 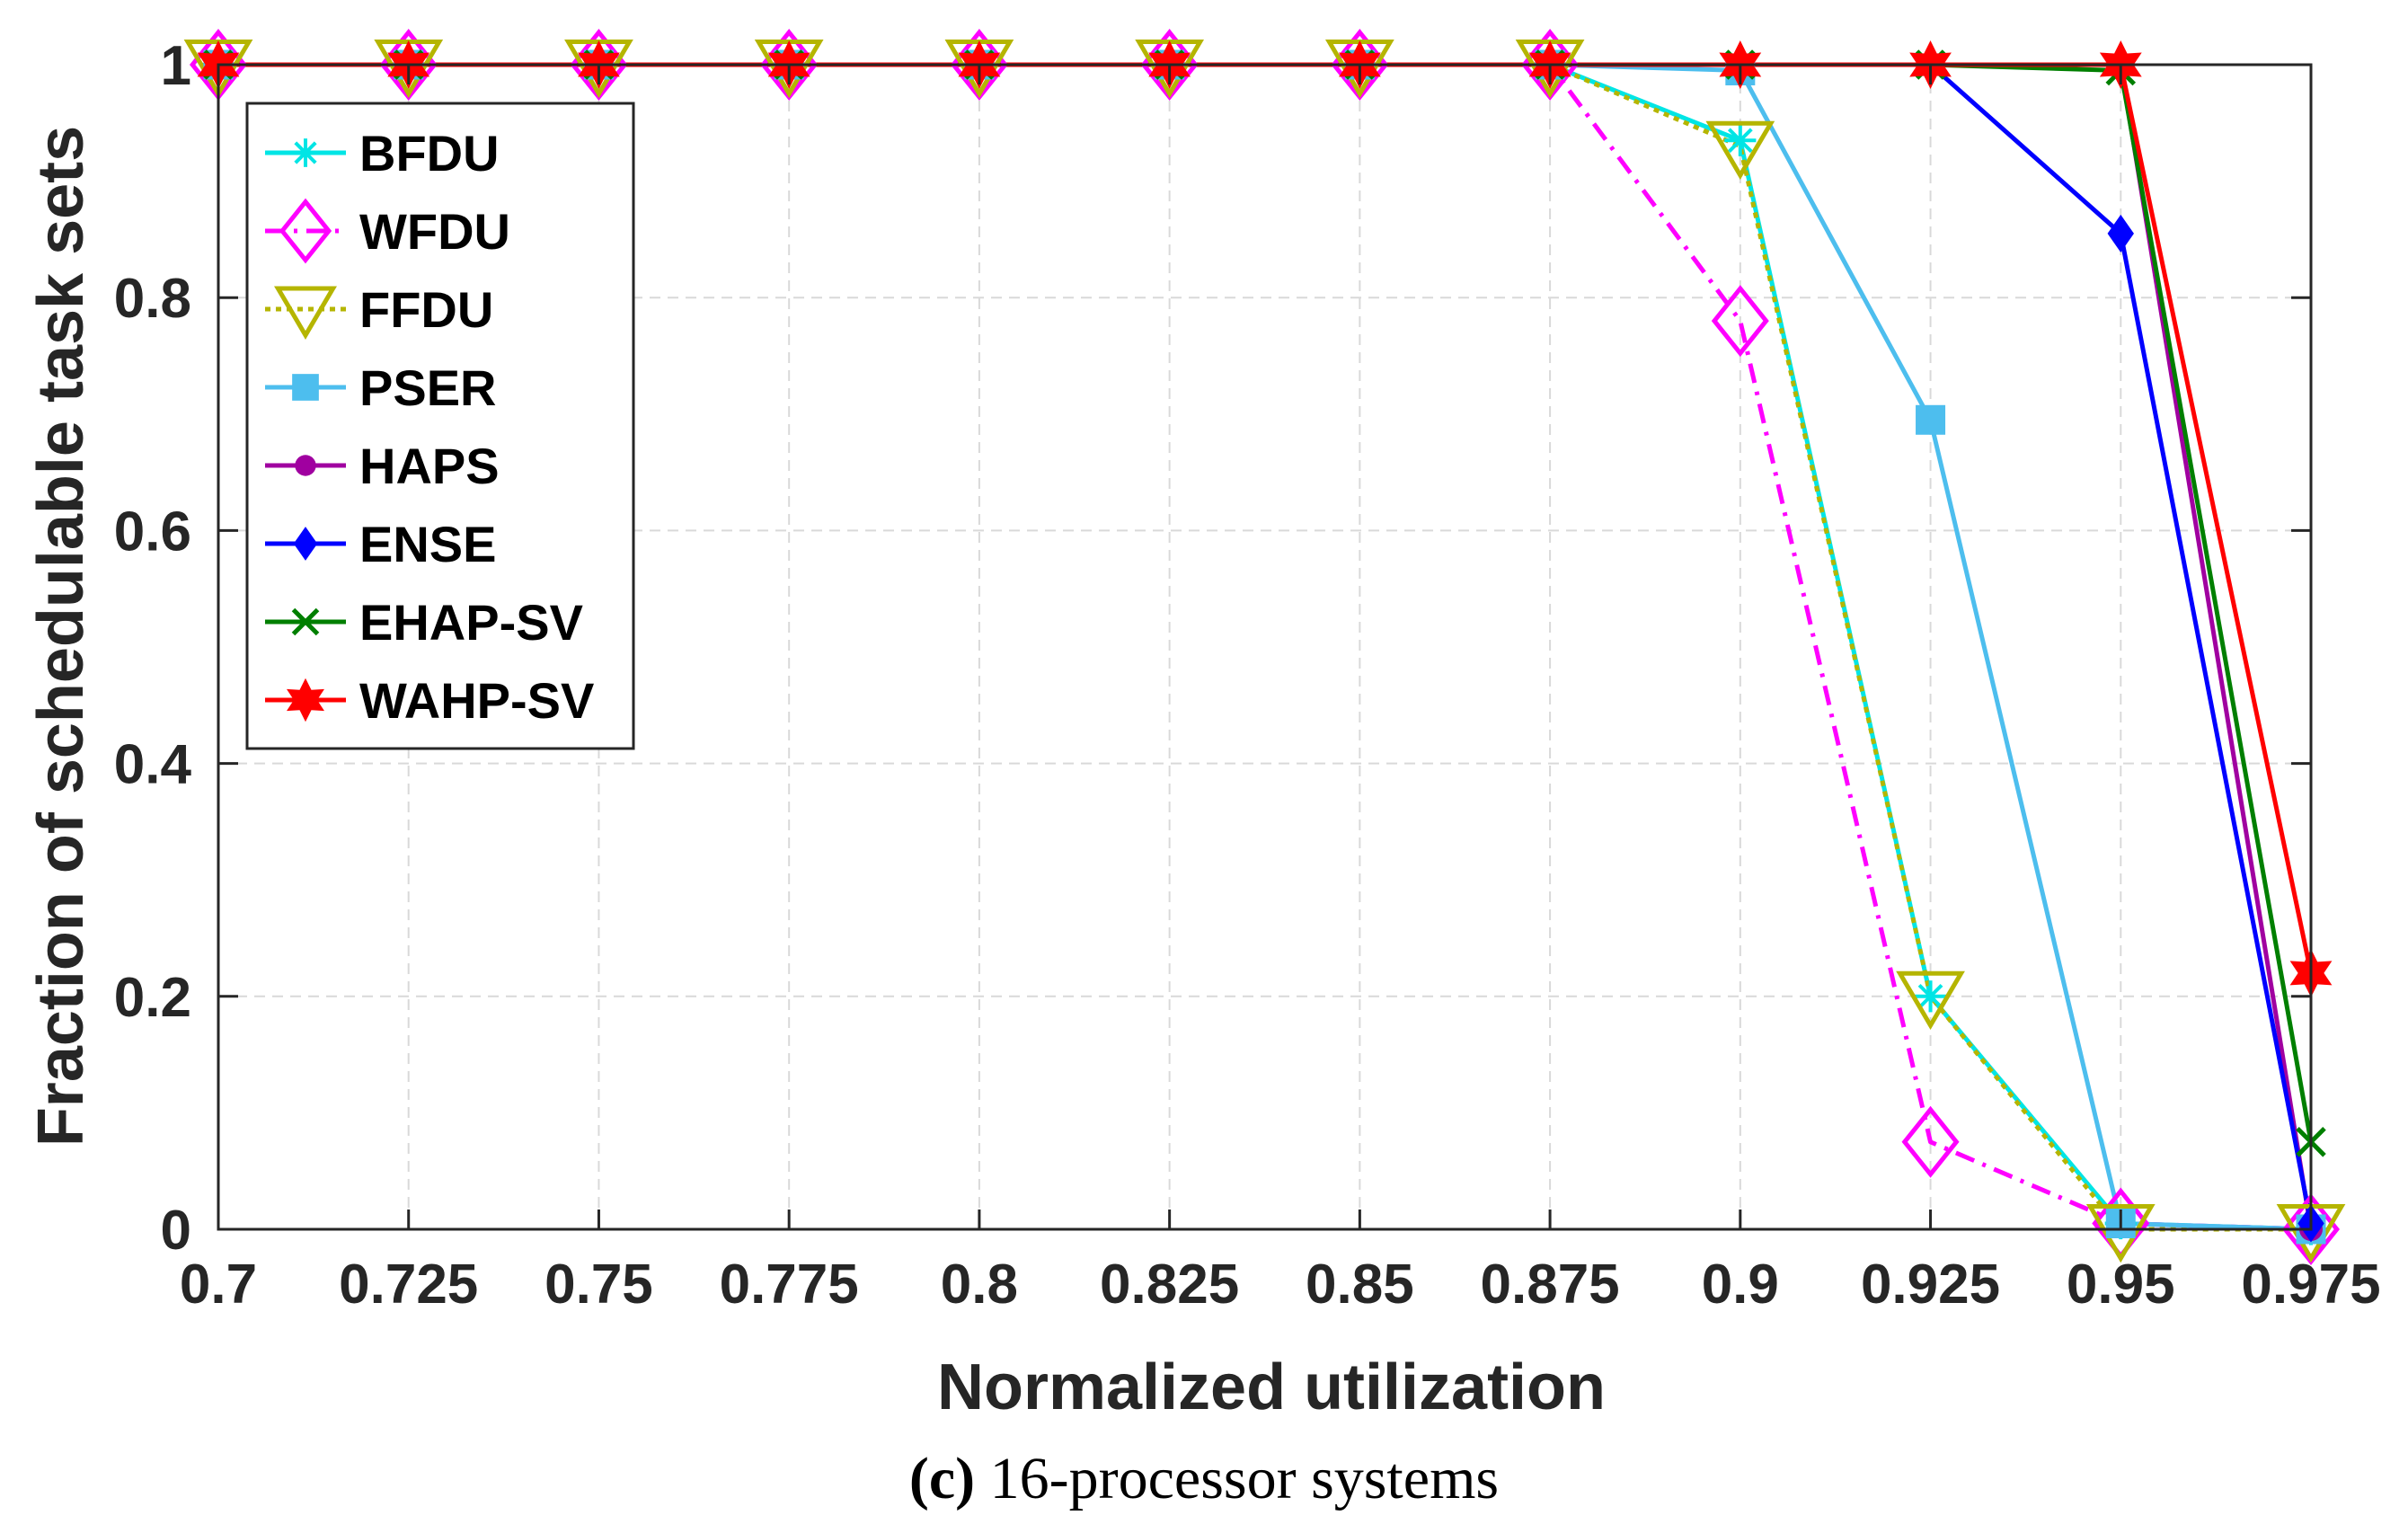 What do you see at coordinates (61, 636) in the screenshot?
I see `y-axis-title: Fraction of schedulable task sets` at bounding box center [61, 636].